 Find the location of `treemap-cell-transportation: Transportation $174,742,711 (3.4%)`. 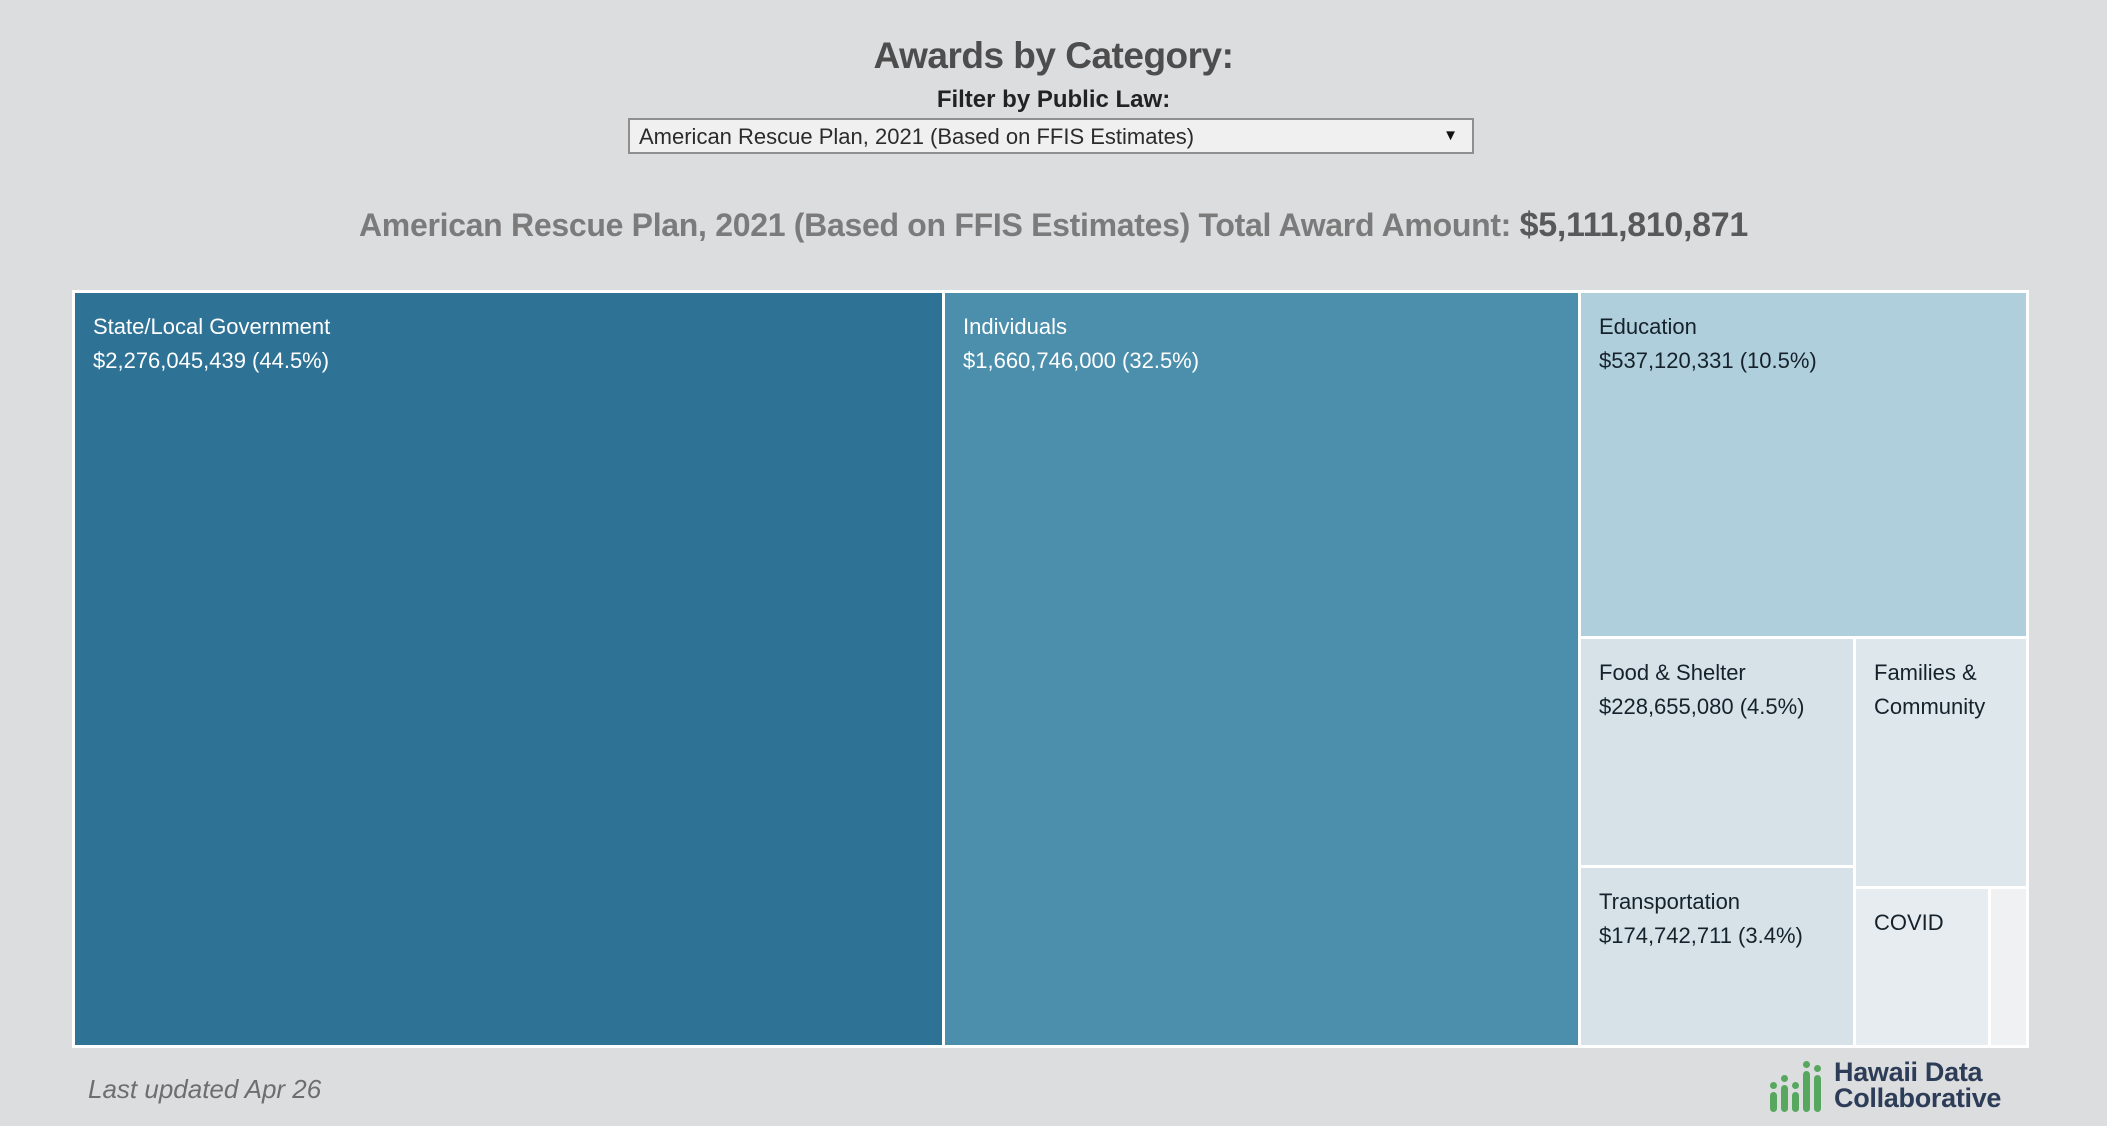

treemap-cell-transportation: Transportation $174,742,711 (3.4%) is located at coordinates (1717, 956).